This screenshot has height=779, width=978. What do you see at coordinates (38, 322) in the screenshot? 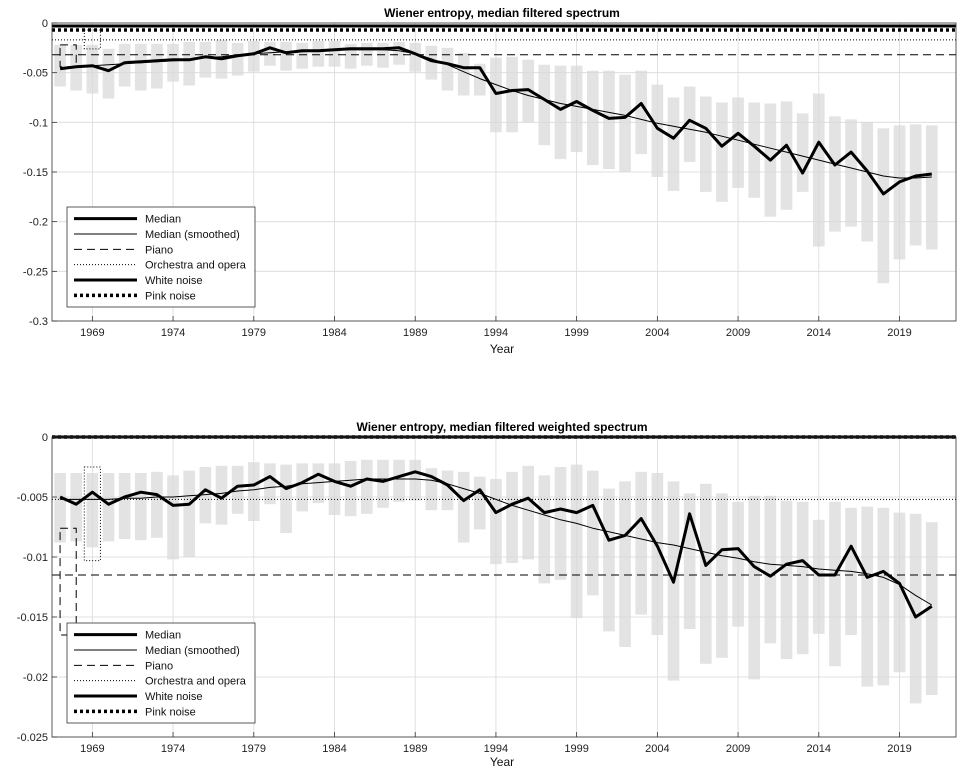
I see `y-tick-label: -0.3` at bounding box center [38, 322].